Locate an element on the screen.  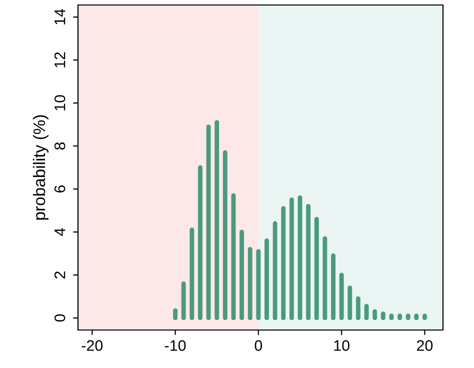
y-tick-label: 2 is located at coordinates (60, 274).